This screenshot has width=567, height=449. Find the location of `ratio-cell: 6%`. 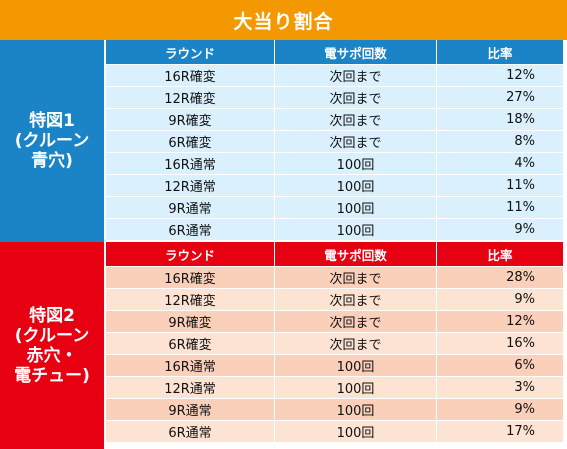

ratio-cell: 6% is located at coordinates (500, 365).